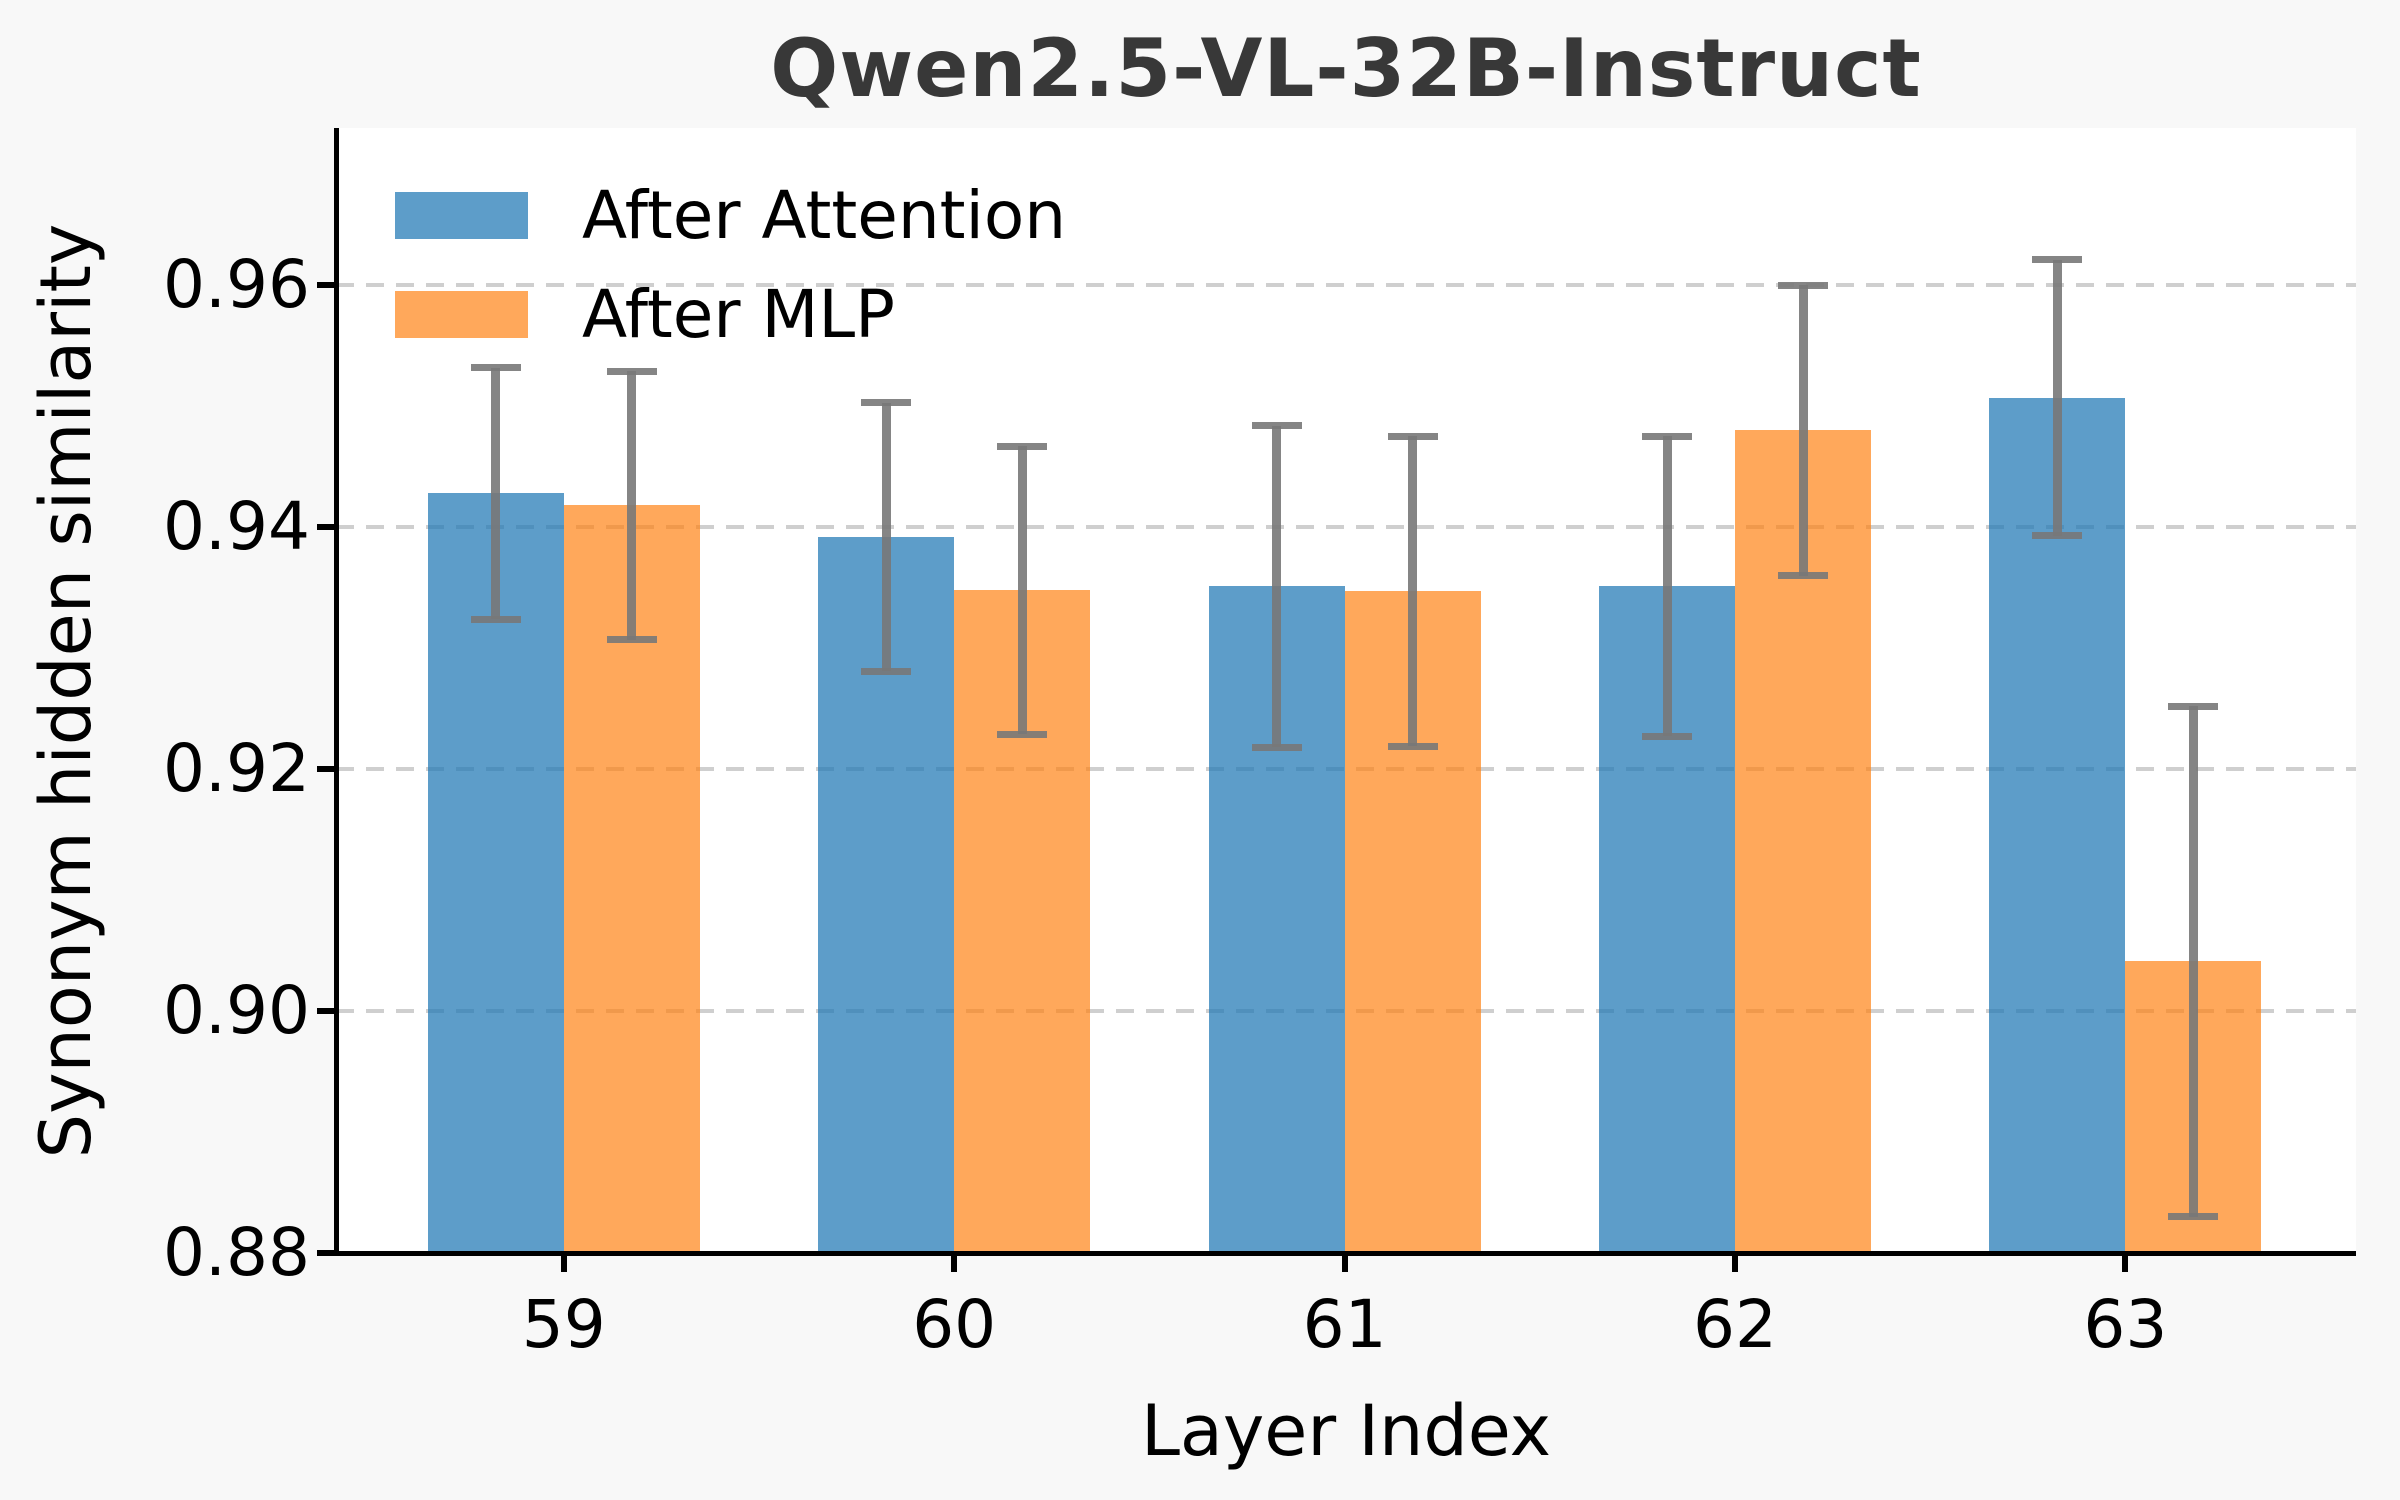 The width and height of the screenshot is (2400, 1500). I want to click on legend-label-after-attention: After Attention, so click(824, 215).